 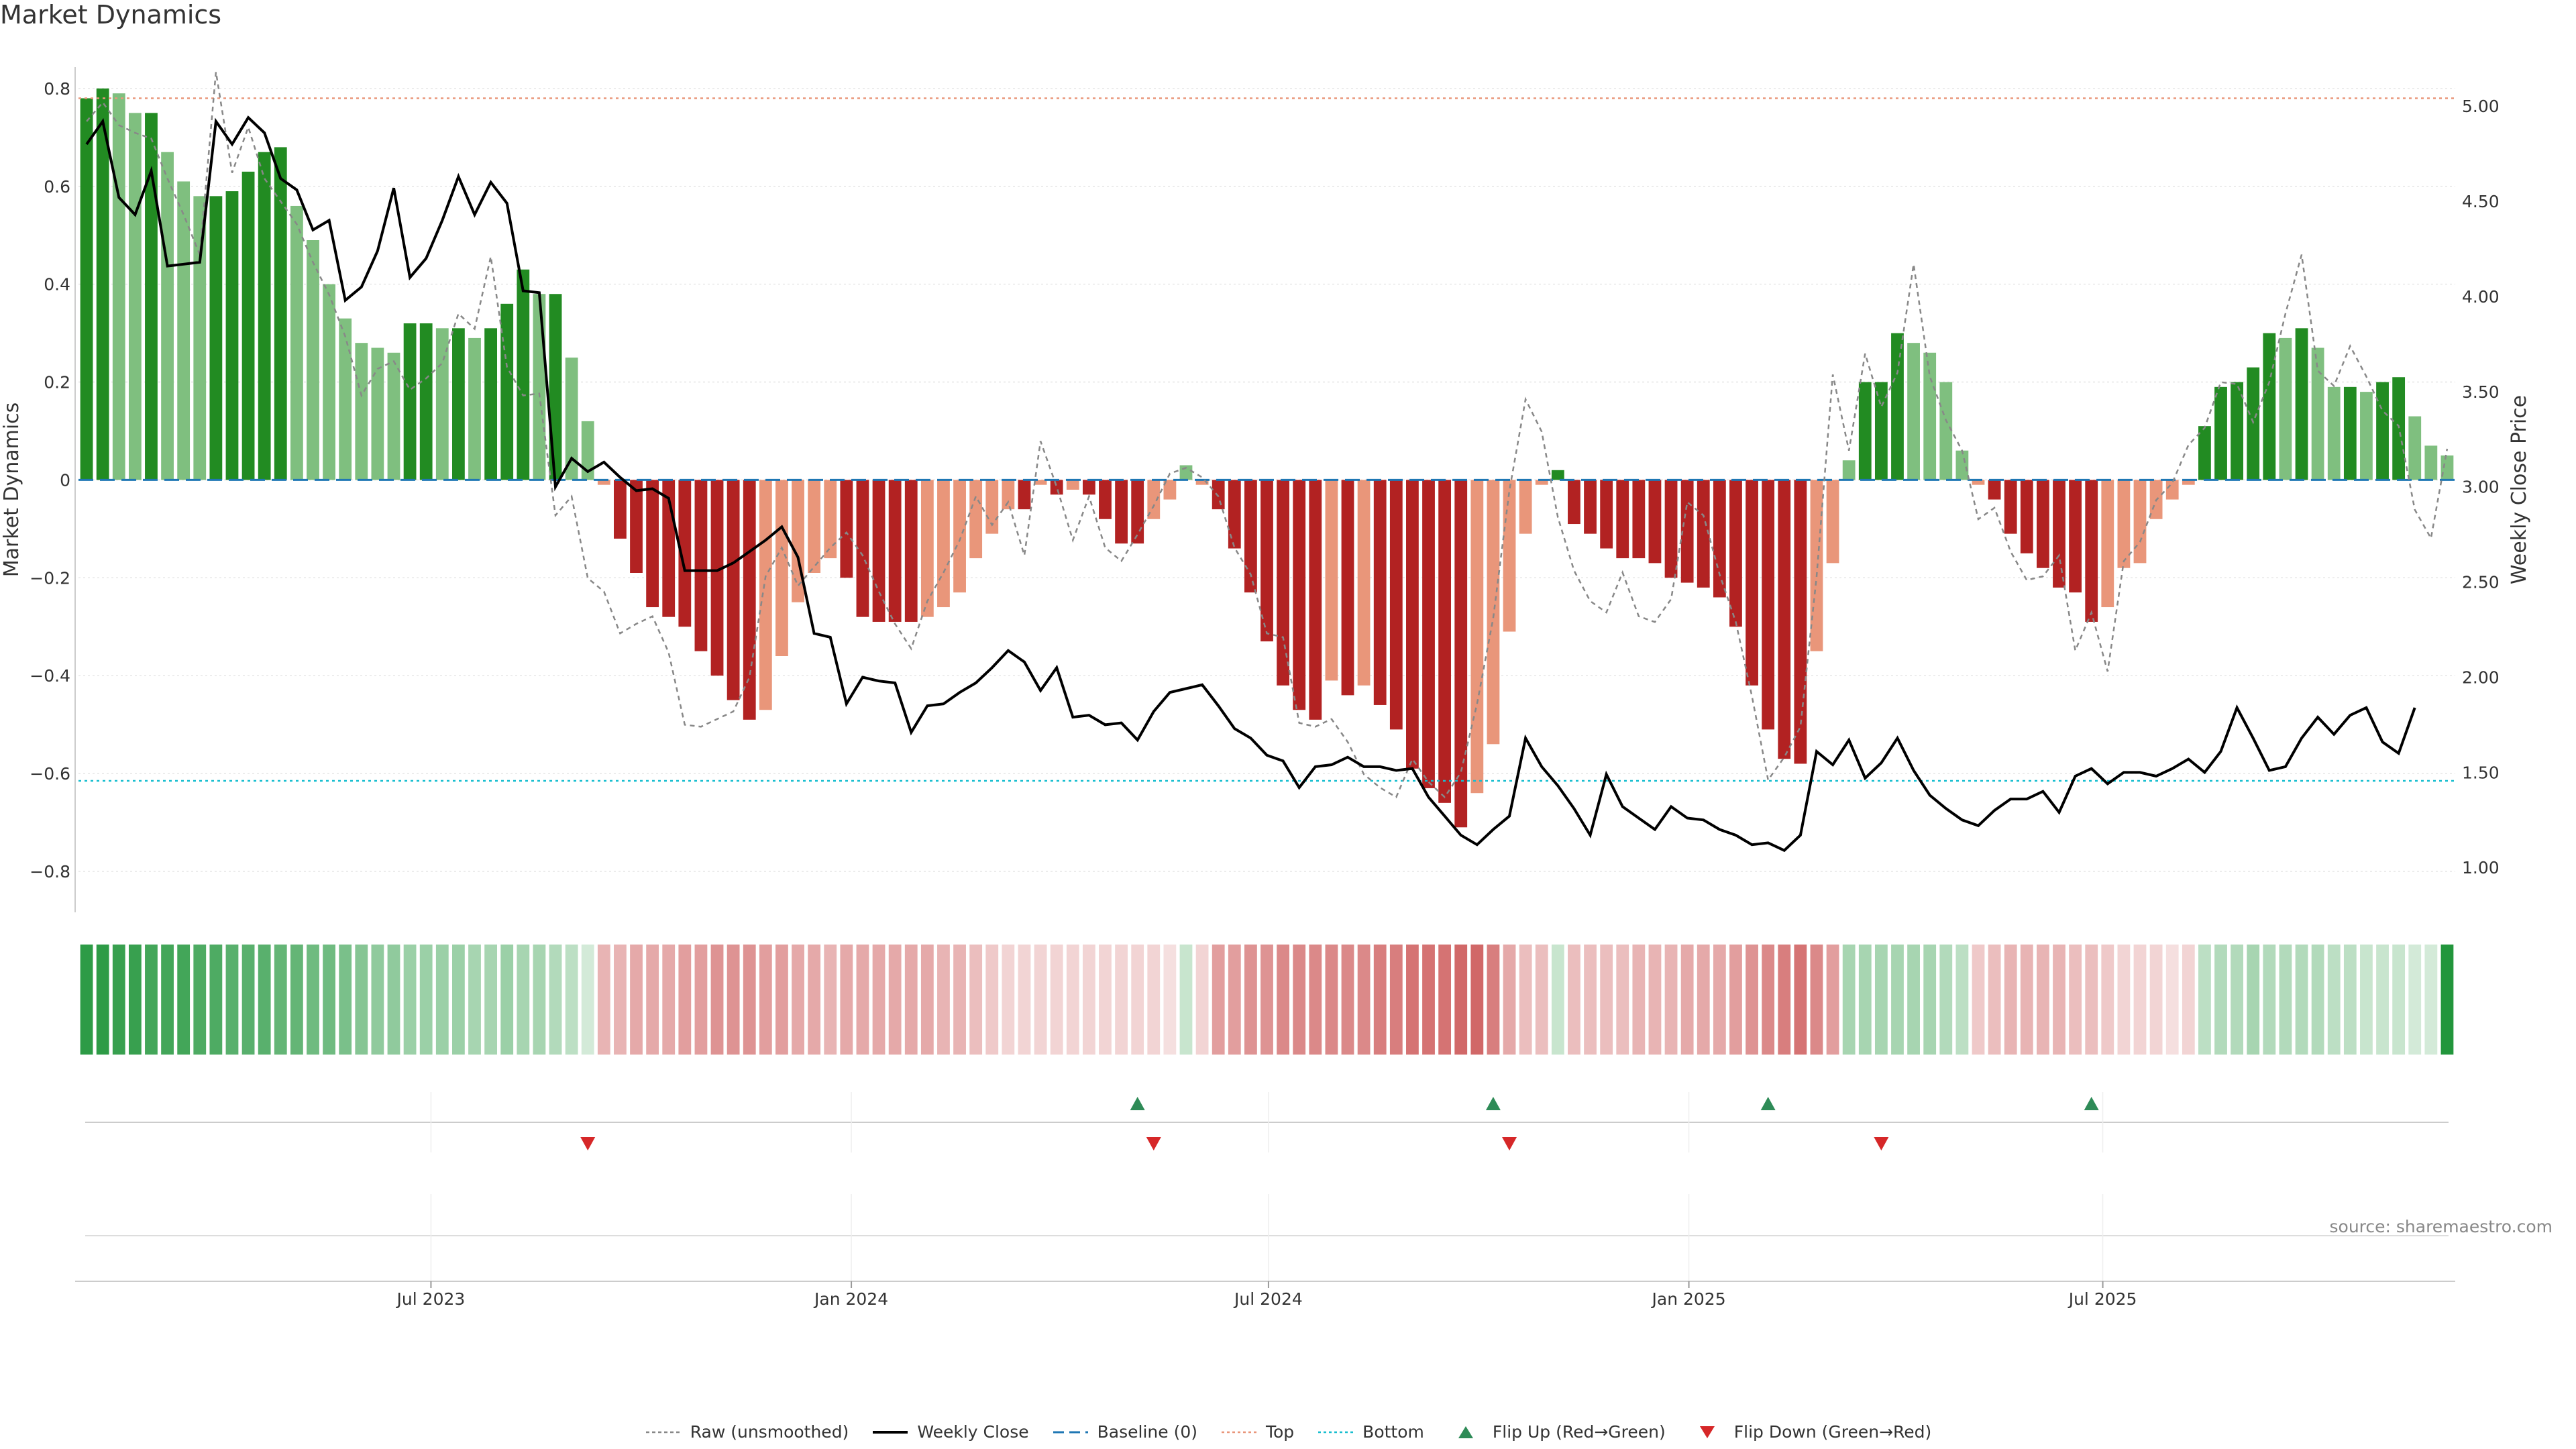 I want to click on legend-item: Bottom, so click(x=1370, y=1432).